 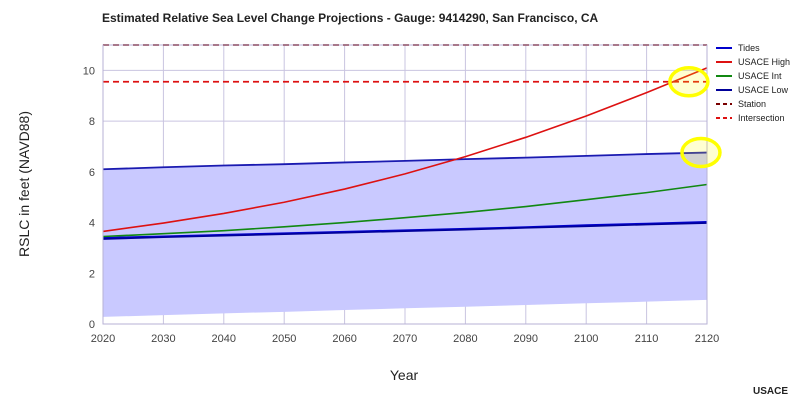 I want to click on highlight-markers, so click(x=695, y=117).